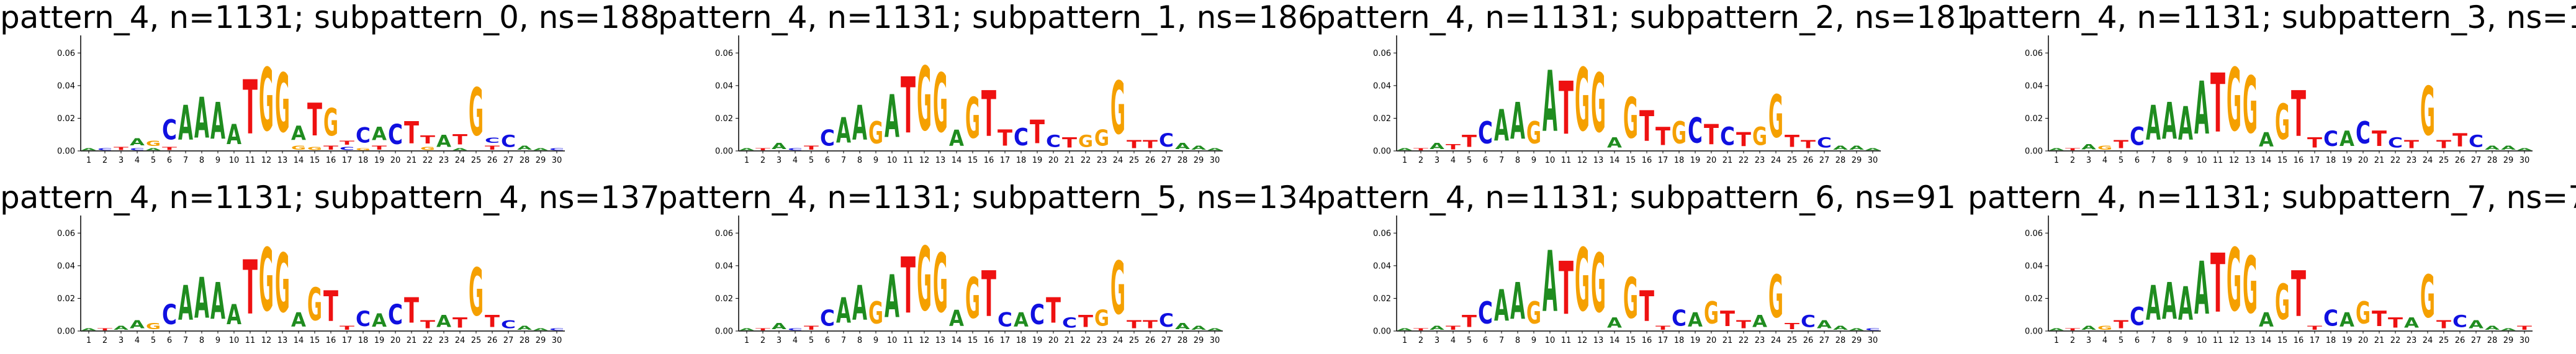 The height and width of the screenshot is (354, 2576). What do you see at coordinates (1517, 341) in the screenshot?
I see `x-tick-label: 8` at bounding box center [1517, 341].